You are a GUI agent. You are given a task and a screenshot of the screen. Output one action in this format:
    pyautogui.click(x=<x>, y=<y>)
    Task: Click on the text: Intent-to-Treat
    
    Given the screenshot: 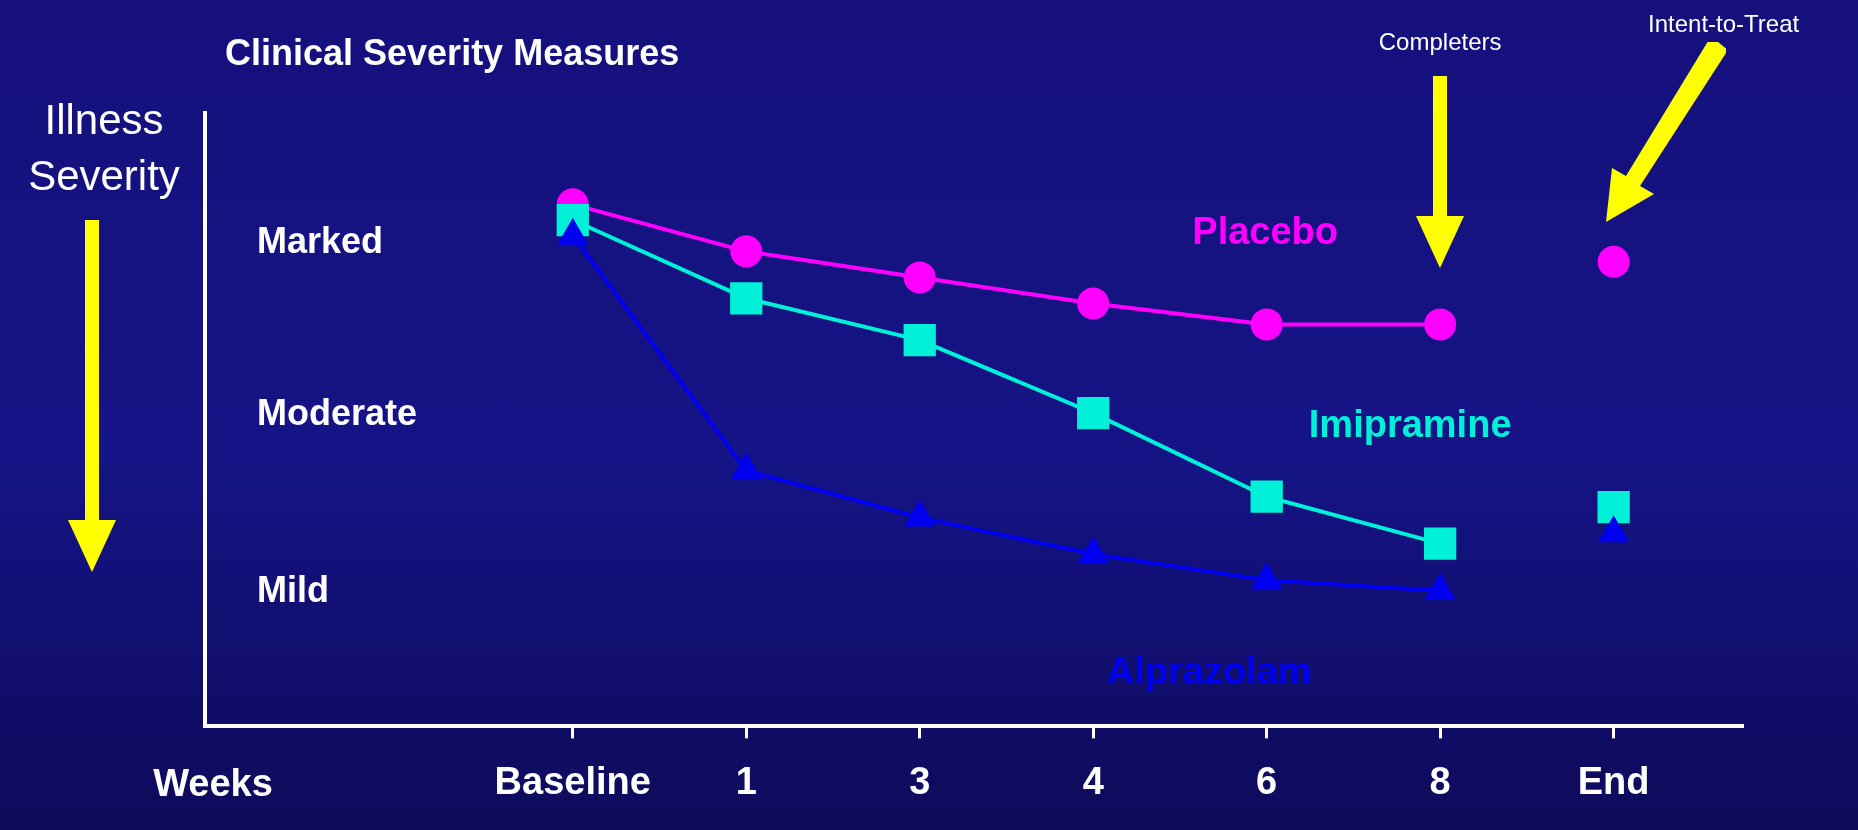 What is the action you would take?
    pyautogui.click(x=1724, y=24)
    